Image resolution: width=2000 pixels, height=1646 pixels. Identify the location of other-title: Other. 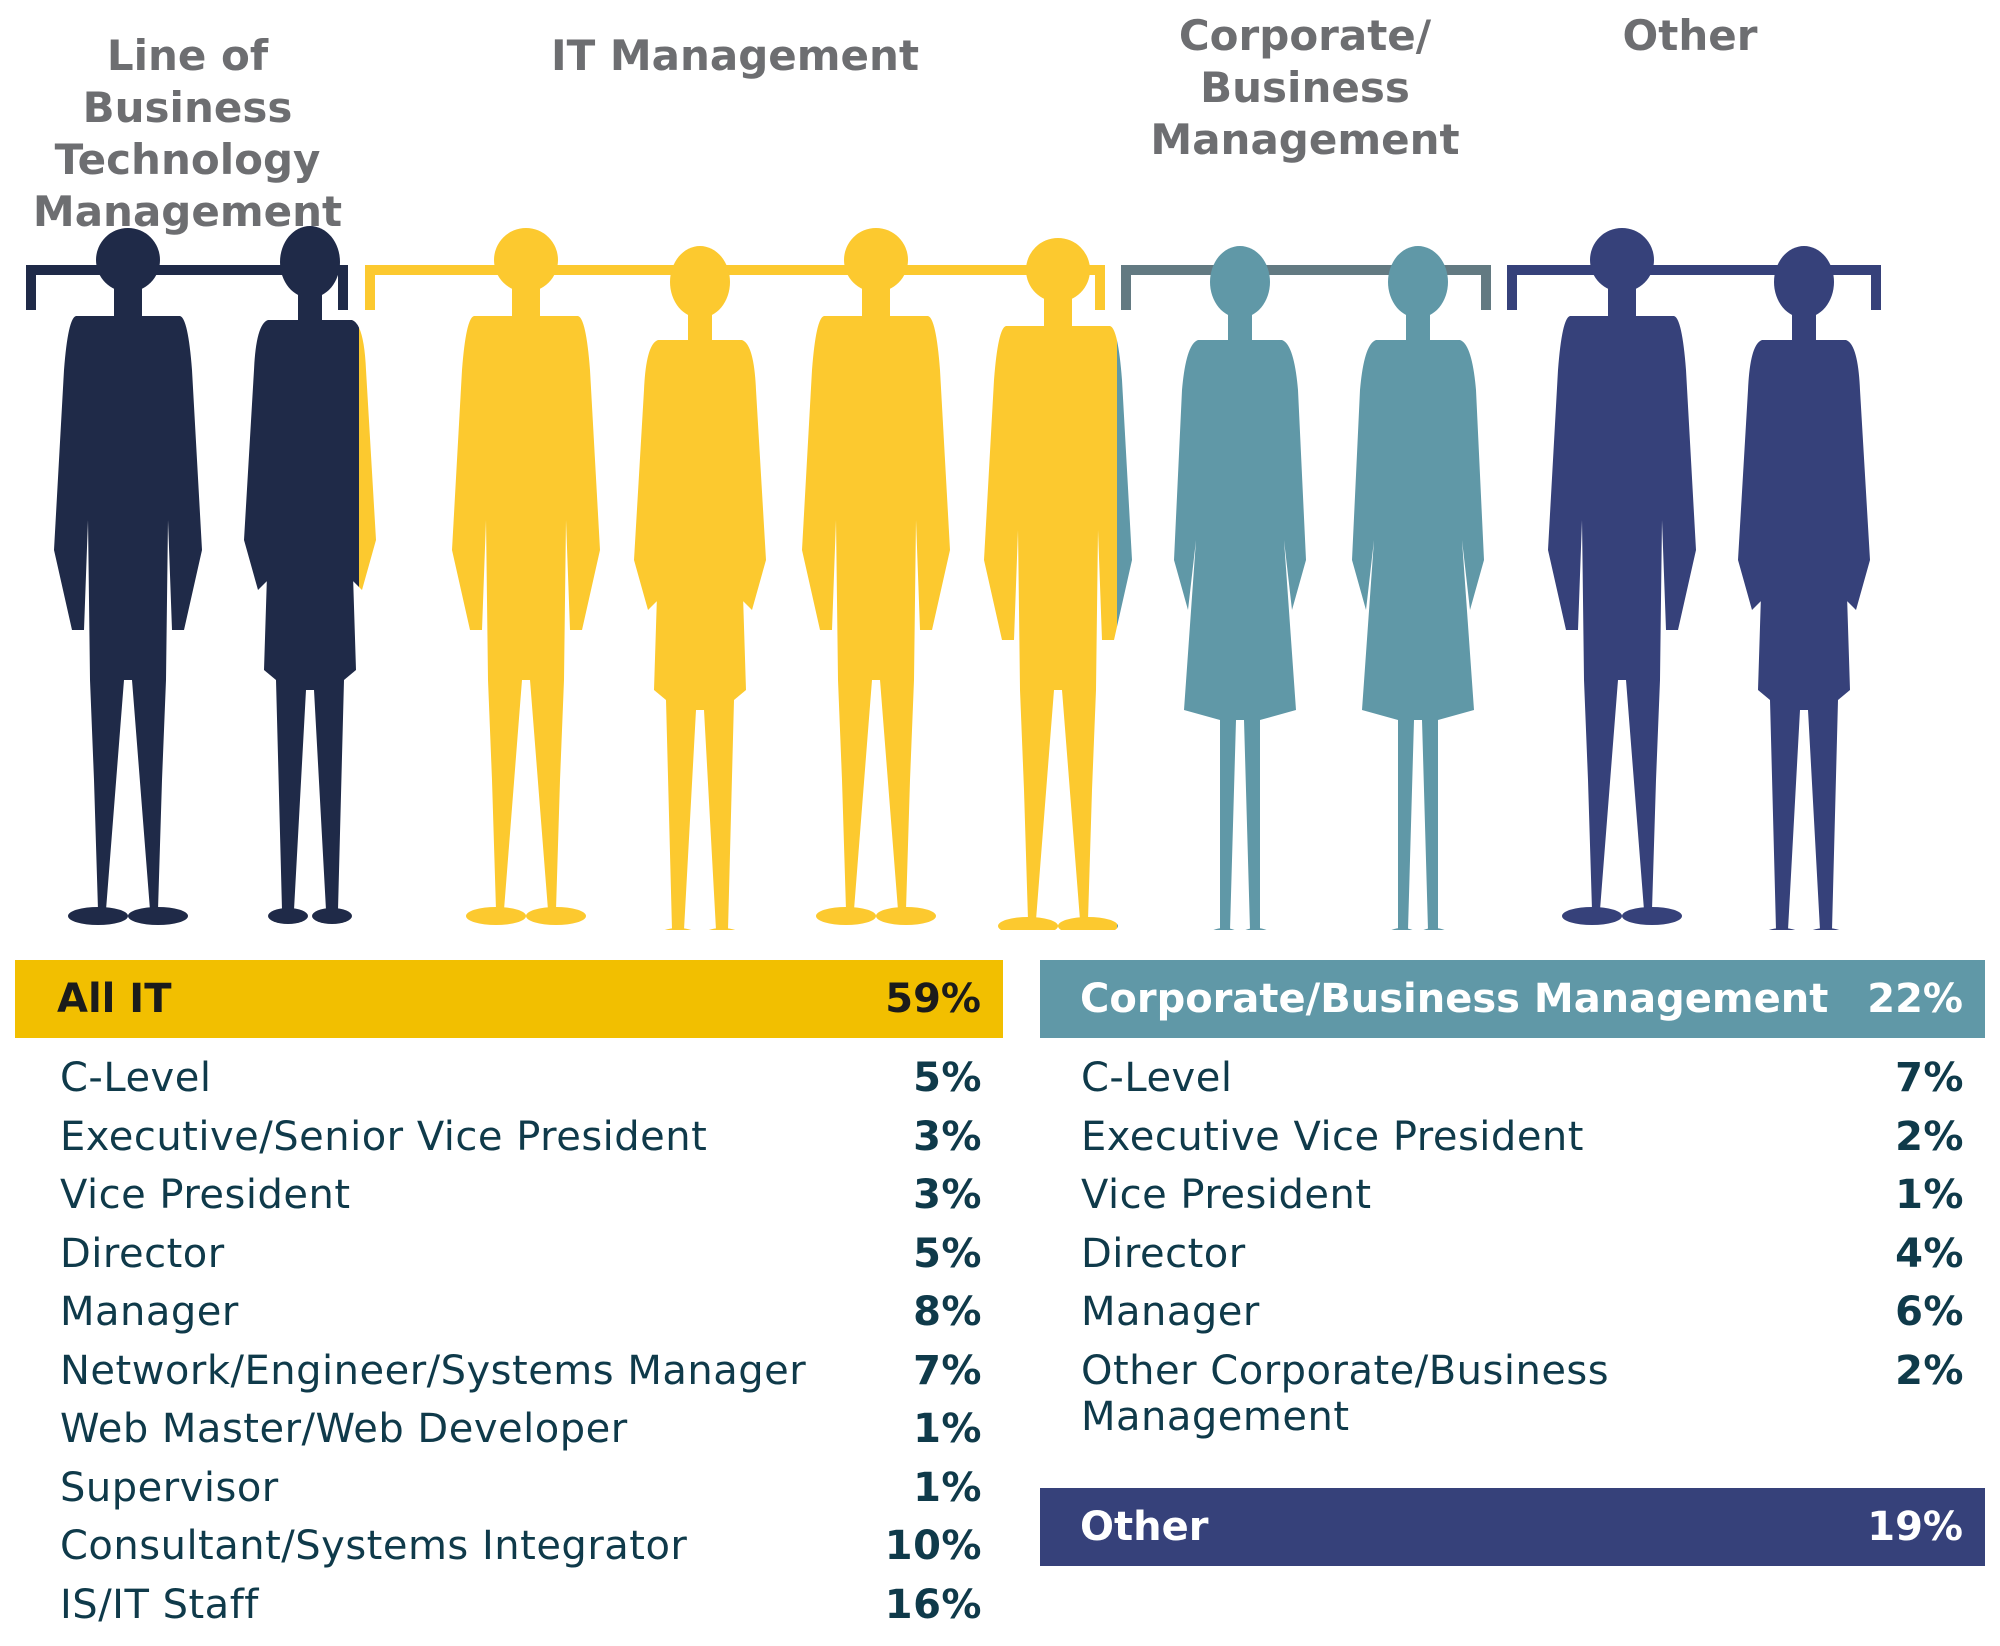
(1144, 1527).